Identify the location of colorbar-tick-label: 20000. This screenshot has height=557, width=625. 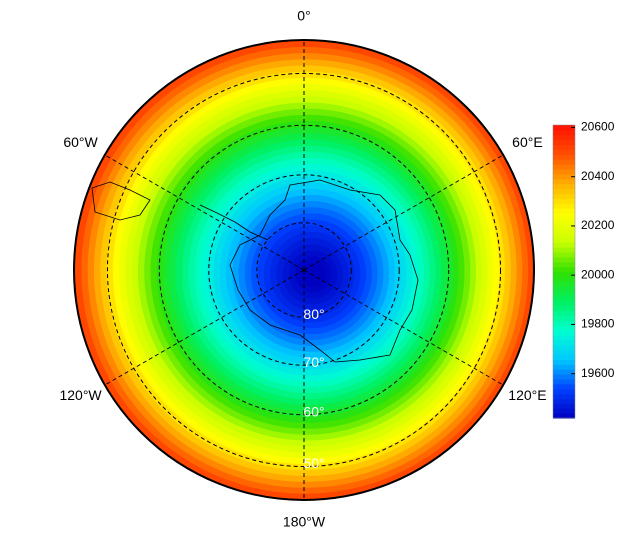
(598, 274).